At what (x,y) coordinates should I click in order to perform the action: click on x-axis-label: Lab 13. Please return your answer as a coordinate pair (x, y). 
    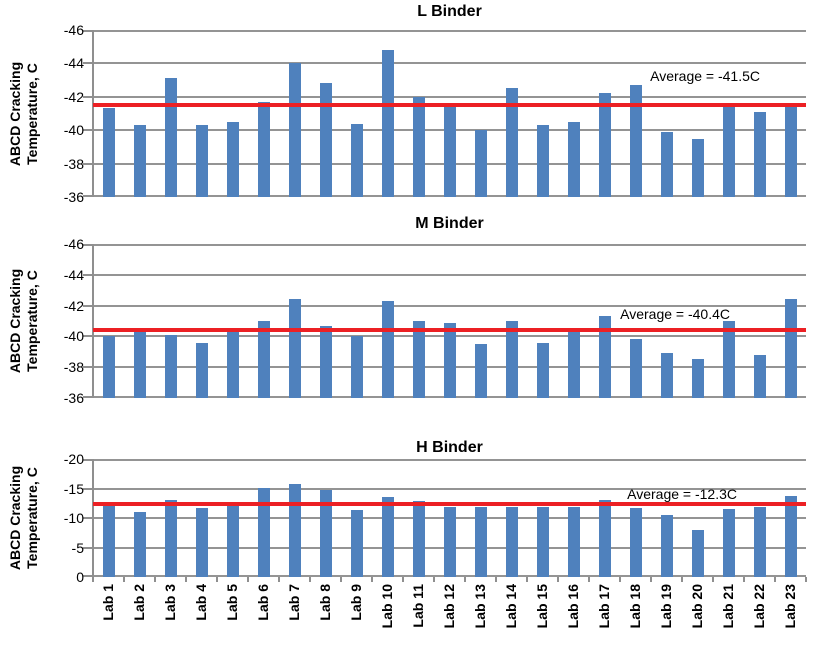
    Looking at the image, I should click on (480, 606).